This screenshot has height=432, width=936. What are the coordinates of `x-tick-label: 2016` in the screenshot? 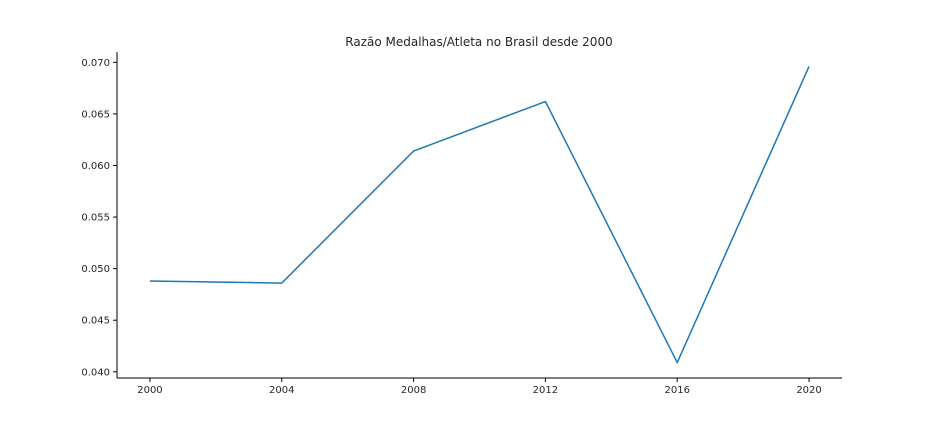 It's located at (677, 390).